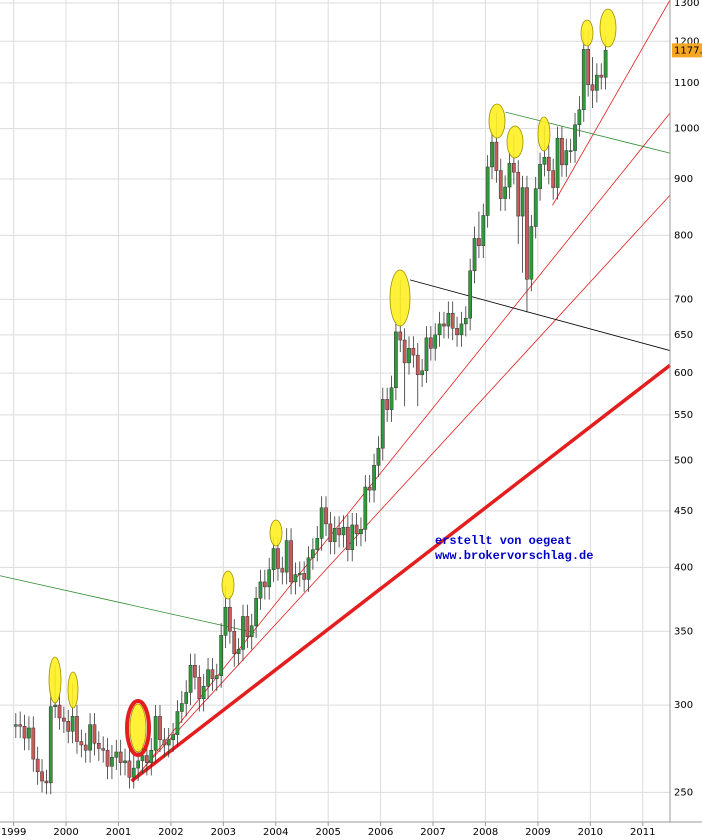 The image size is (702, 840). Describe the element at coordinates (327, 832) in the screenshot. I see `x-tick-label: 2005` at that location.